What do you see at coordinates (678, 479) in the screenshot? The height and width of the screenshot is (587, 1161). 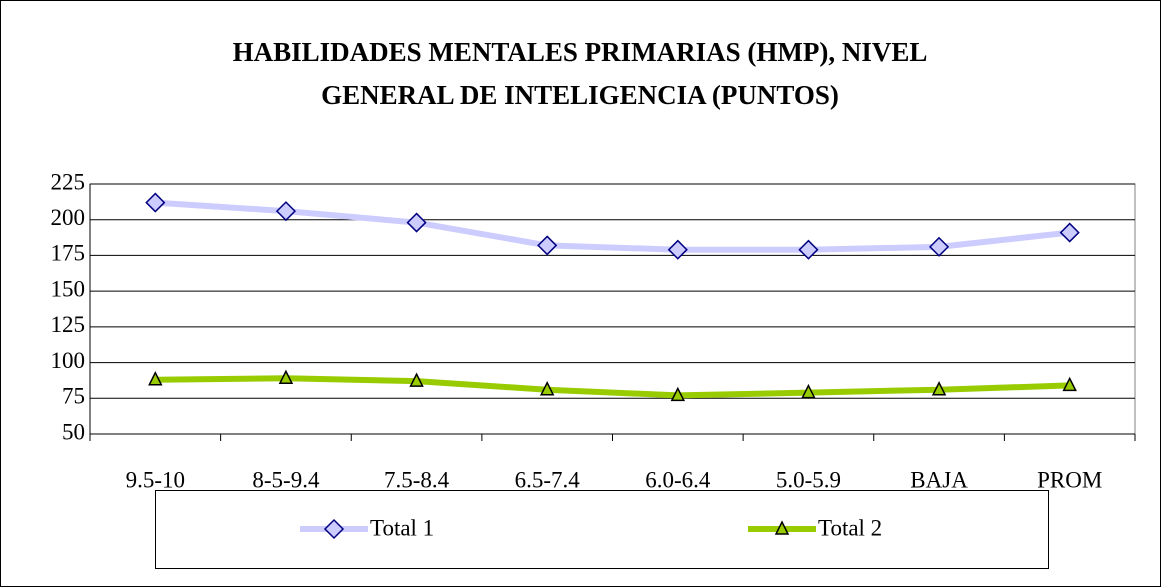 I see `x-tick-label: 6.0-6.4` at bounding box center [678, 479].